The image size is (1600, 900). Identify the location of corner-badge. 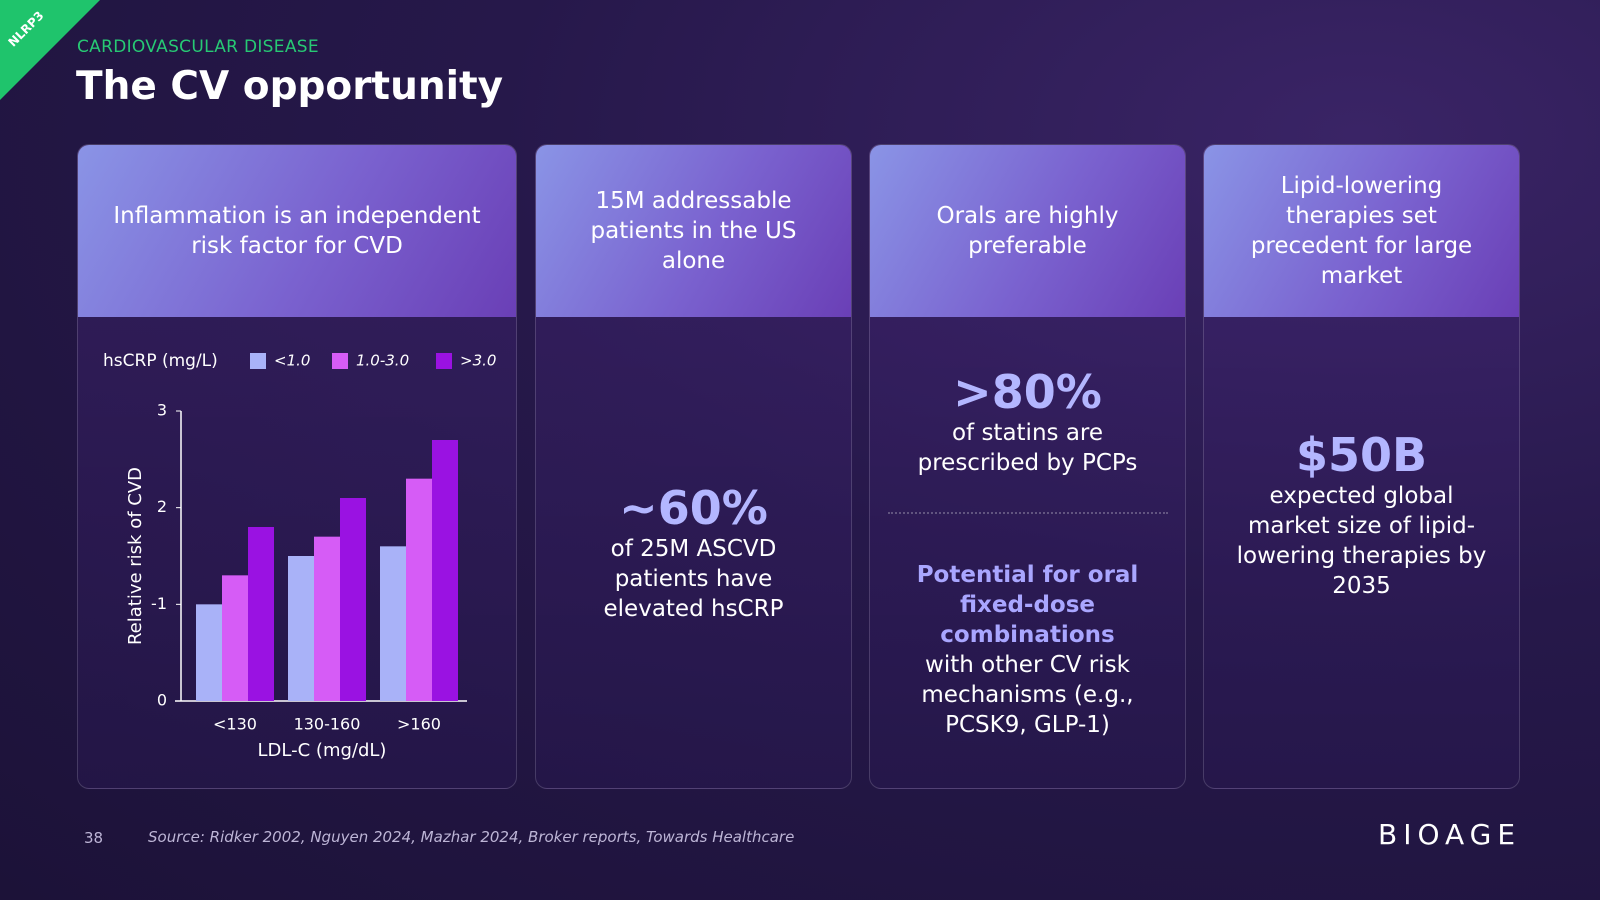
(50, 50).